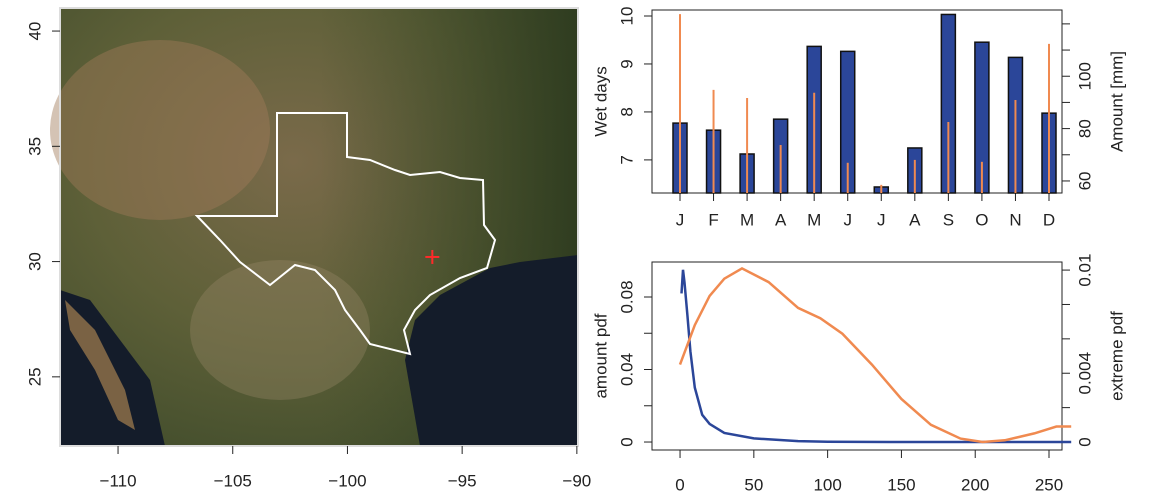  I want to click on x-tick-label: O, so click(981, 219).